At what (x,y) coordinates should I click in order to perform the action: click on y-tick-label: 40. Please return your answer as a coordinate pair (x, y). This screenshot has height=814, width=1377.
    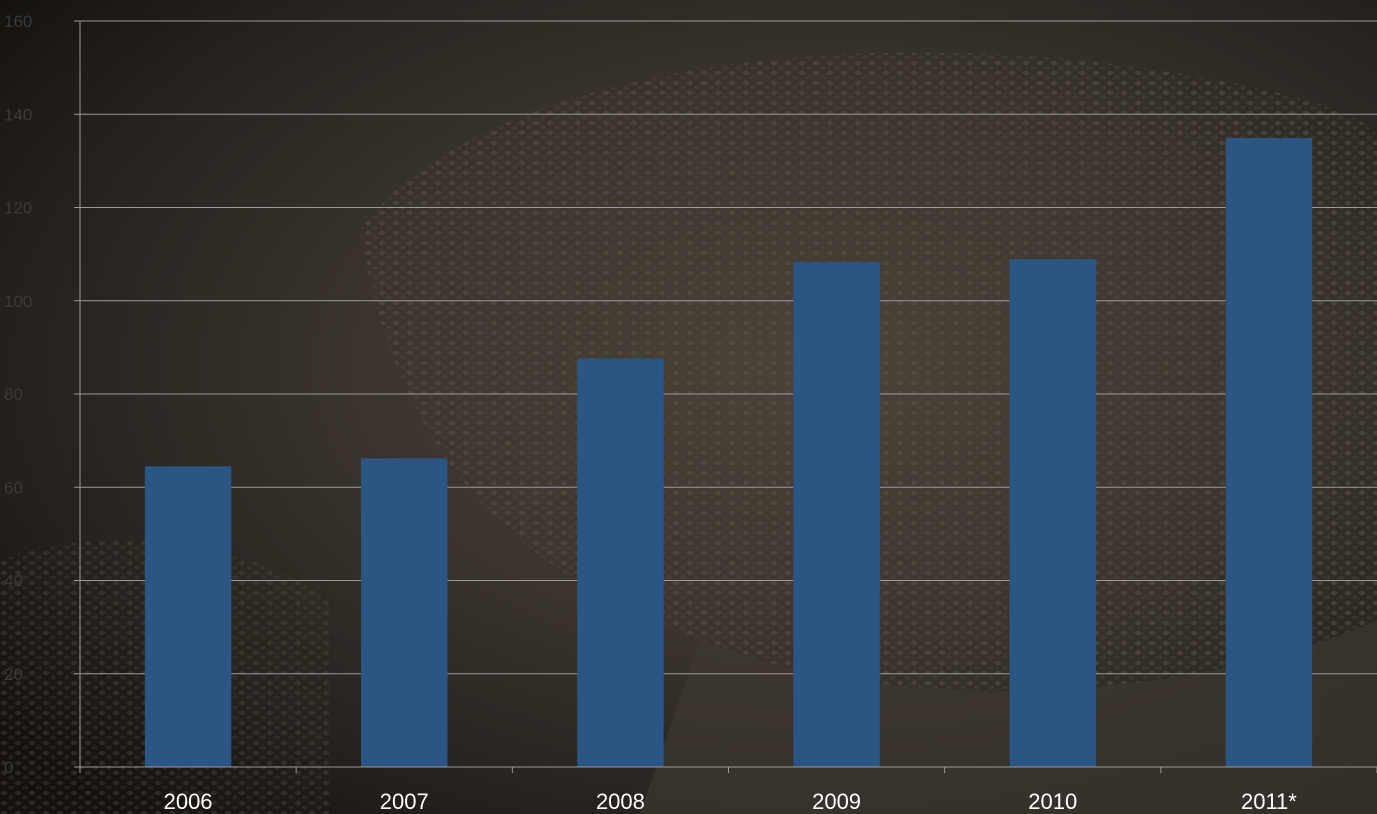
    Looking at the image, I should click on (13, 581).